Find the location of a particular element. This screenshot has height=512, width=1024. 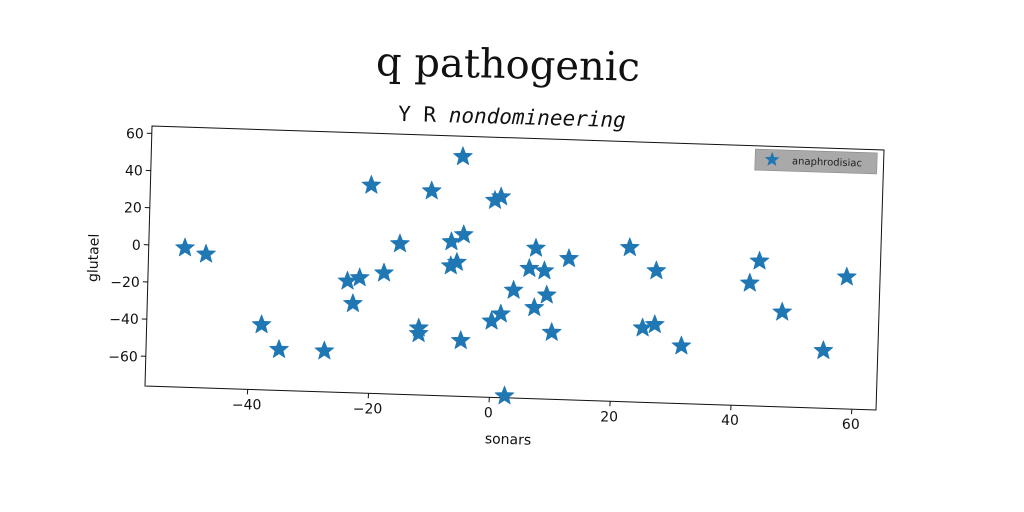

x-tick-label: 0 is located at coordinates (488, 413).